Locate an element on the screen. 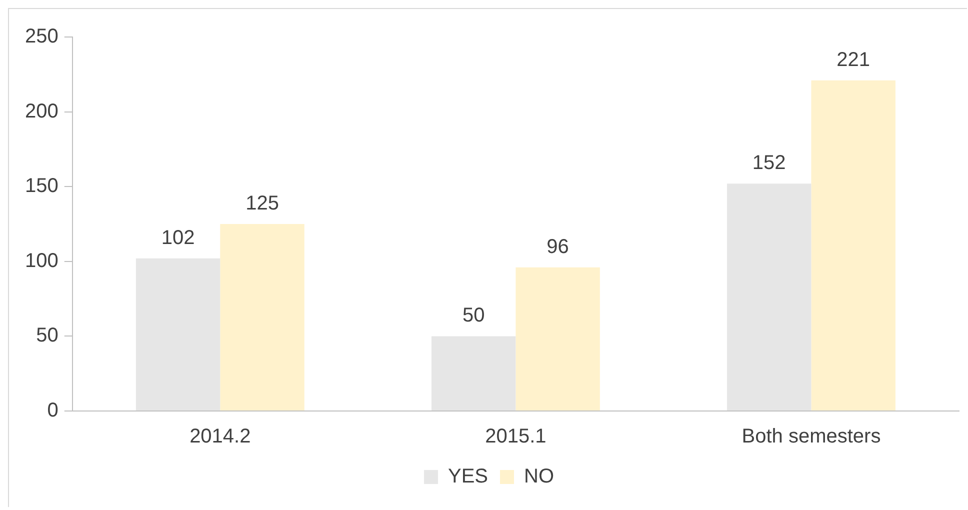  y-tick-label: 100 is located at coordinates (41, 261).